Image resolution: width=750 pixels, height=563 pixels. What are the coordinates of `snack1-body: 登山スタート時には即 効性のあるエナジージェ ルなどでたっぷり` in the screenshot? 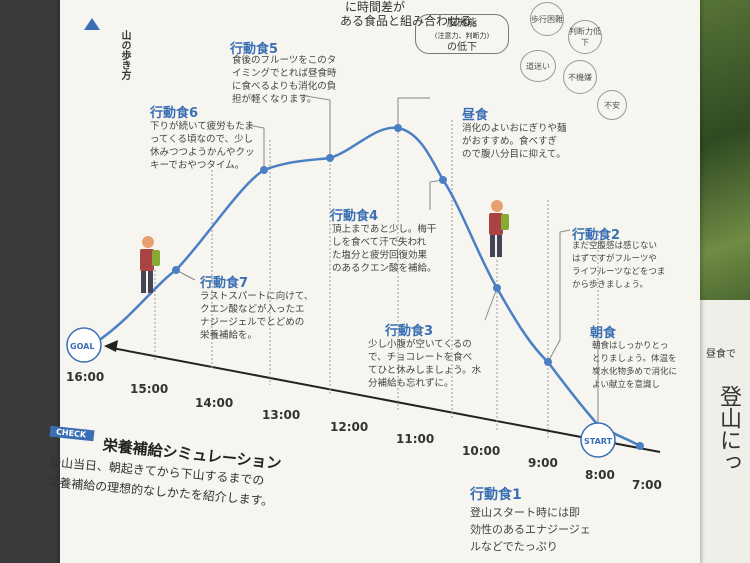 It's located at (530, 529).